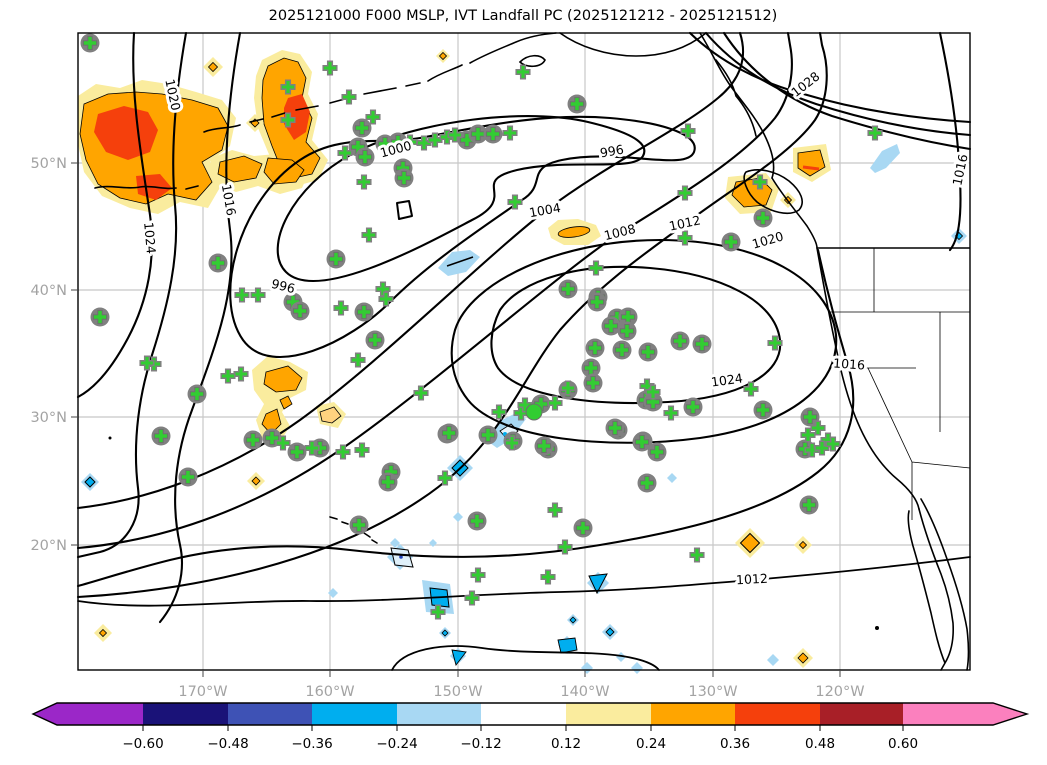 Image resolution: width=1047 pixels, height=765 pixels. Describe the element at coordinates (584, 692) in the screenshot. I see `lon-tick-label: 140°W` at that location.